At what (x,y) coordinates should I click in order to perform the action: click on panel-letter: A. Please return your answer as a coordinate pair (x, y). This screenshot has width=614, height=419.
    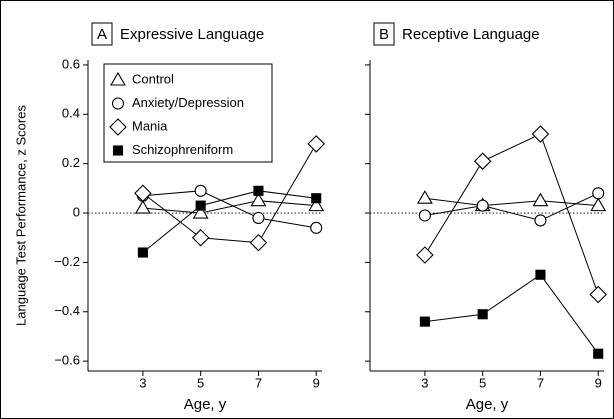
    Looking at the image, I should click on (102, 34).